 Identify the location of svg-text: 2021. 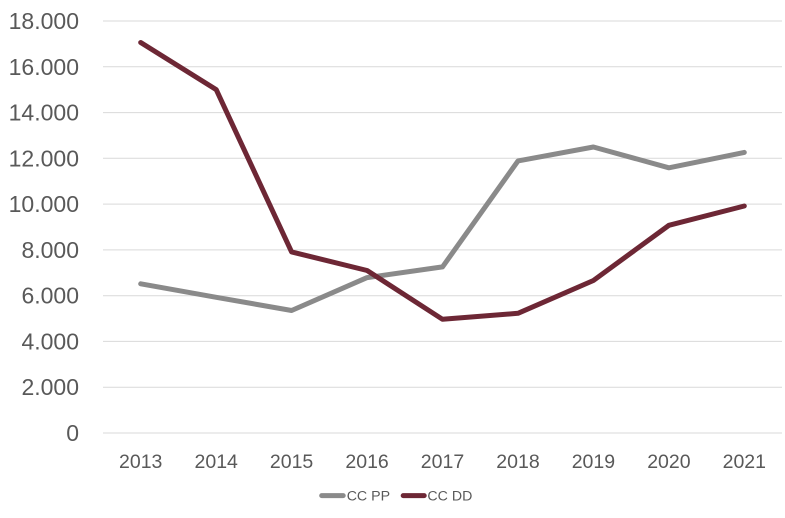
(744, 462).